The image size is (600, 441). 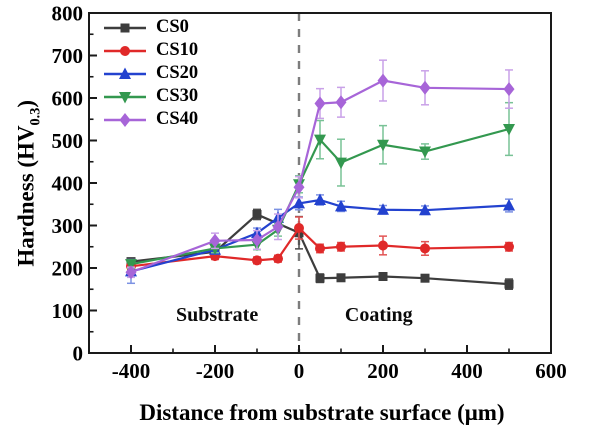 What do you see at coordinates (68, 56) in the screenshot?
I see `y-tick-label: 700` at bounding box center [68, 56].